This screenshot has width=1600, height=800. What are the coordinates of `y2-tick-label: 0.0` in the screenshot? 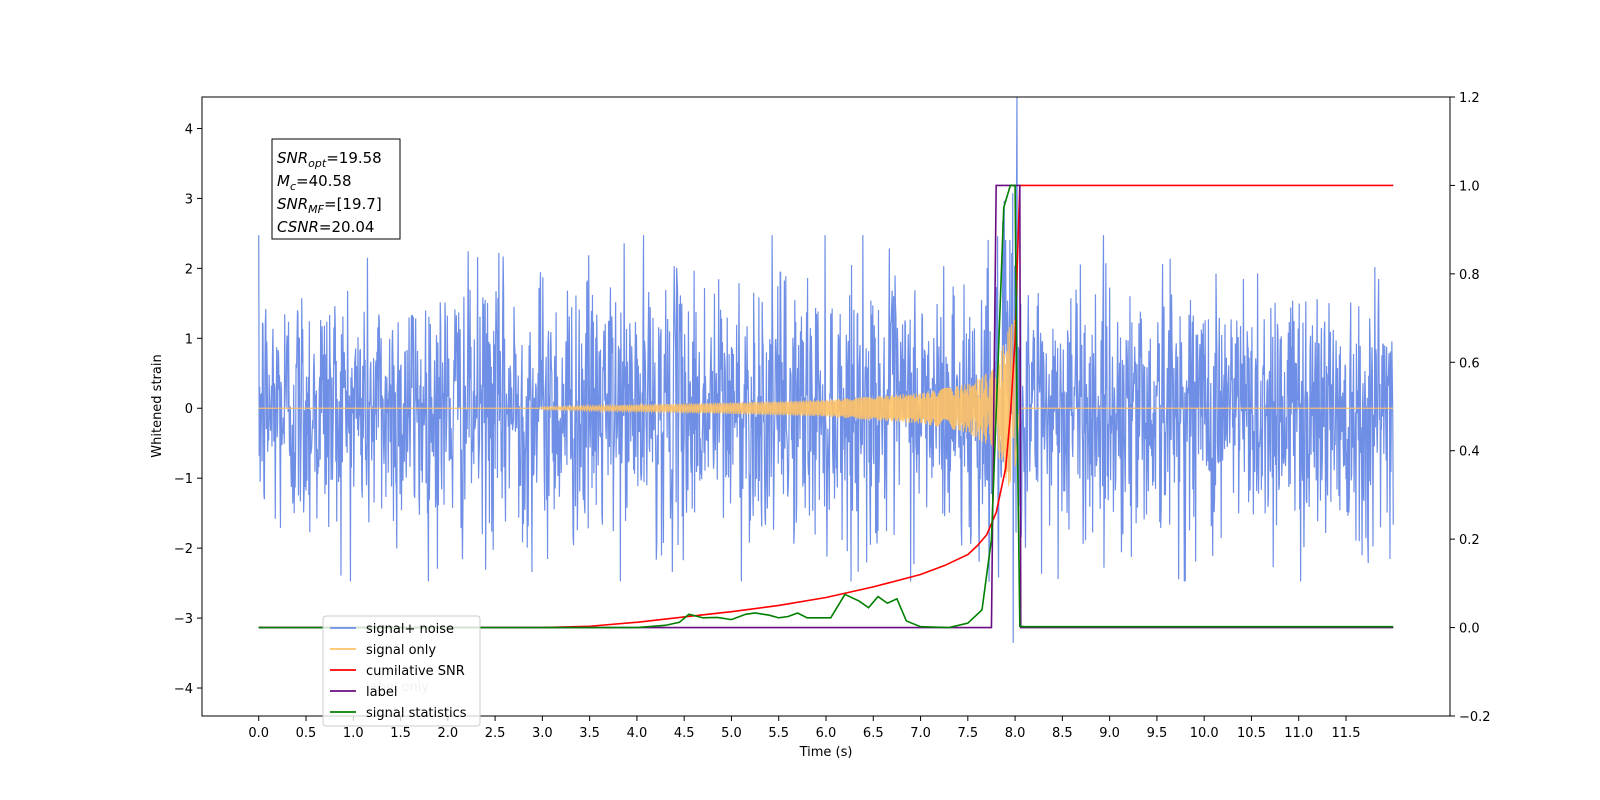 It's located at (1469, 629).